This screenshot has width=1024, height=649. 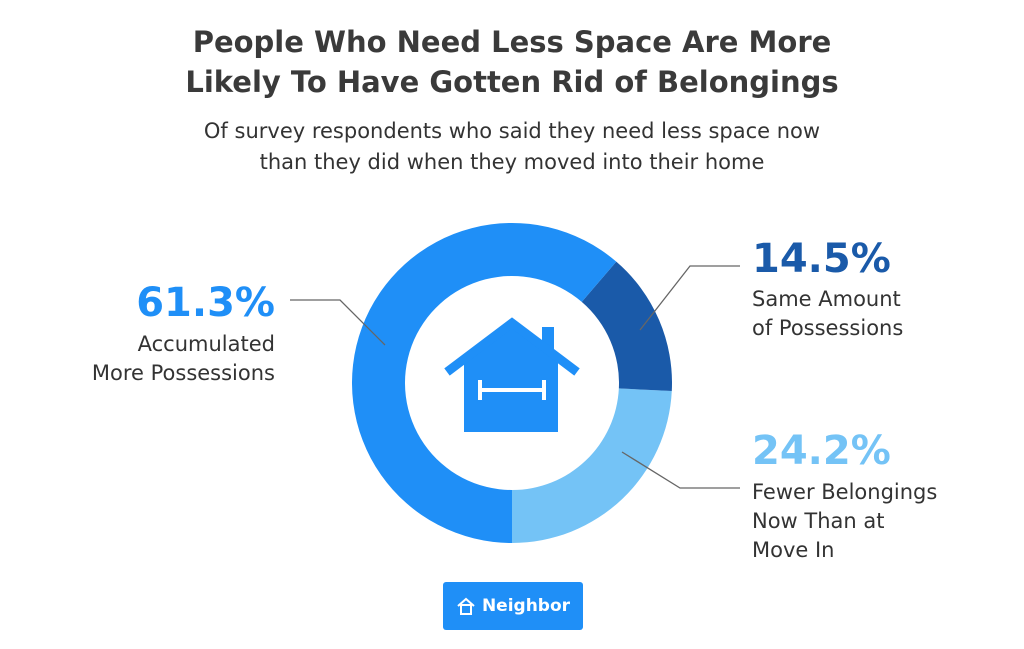 I want to click on house-icon, so click(x=512, y=374).